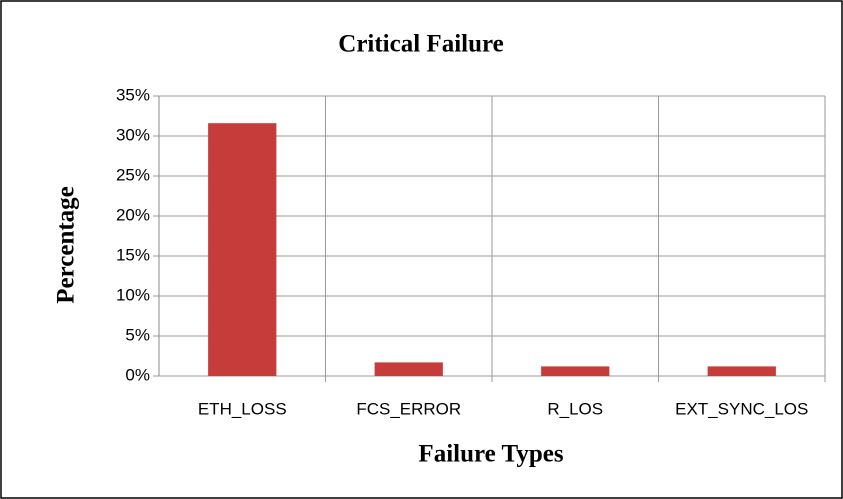 Image resolution: width=843 pixels, height=499 pixels. What do you see at coordinates (137, 334) in the screenshot?
I see `y-tick-label: 5%` at bounding box center [137, 334].